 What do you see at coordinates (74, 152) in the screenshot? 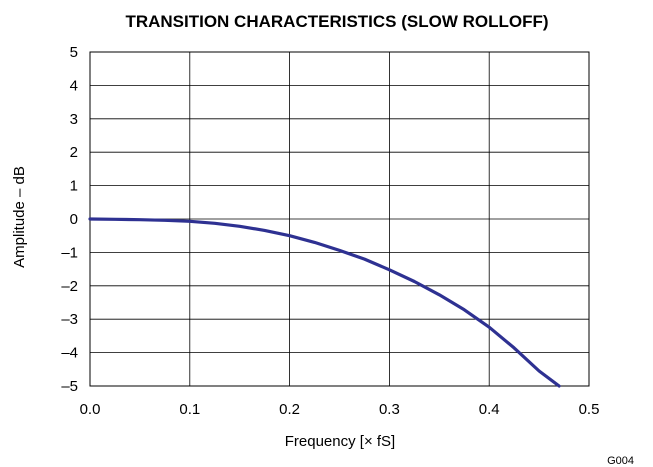
I see `y-tick-label: 2` at bounding box center [74, 152].